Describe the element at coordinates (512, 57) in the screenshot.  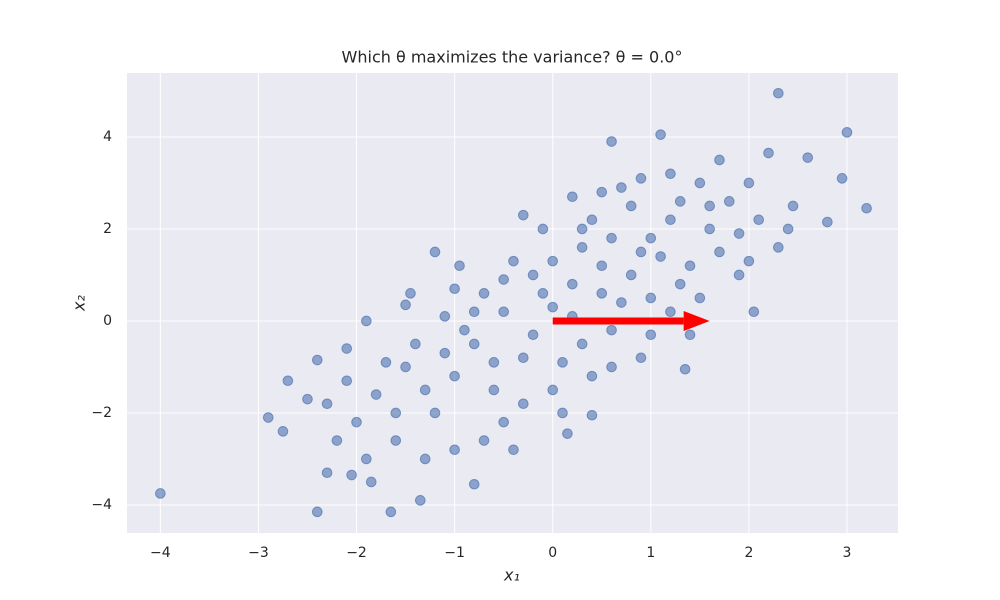
I see `chart-title: Which θ maximizes the variance? θ = 0.0°` at that location.